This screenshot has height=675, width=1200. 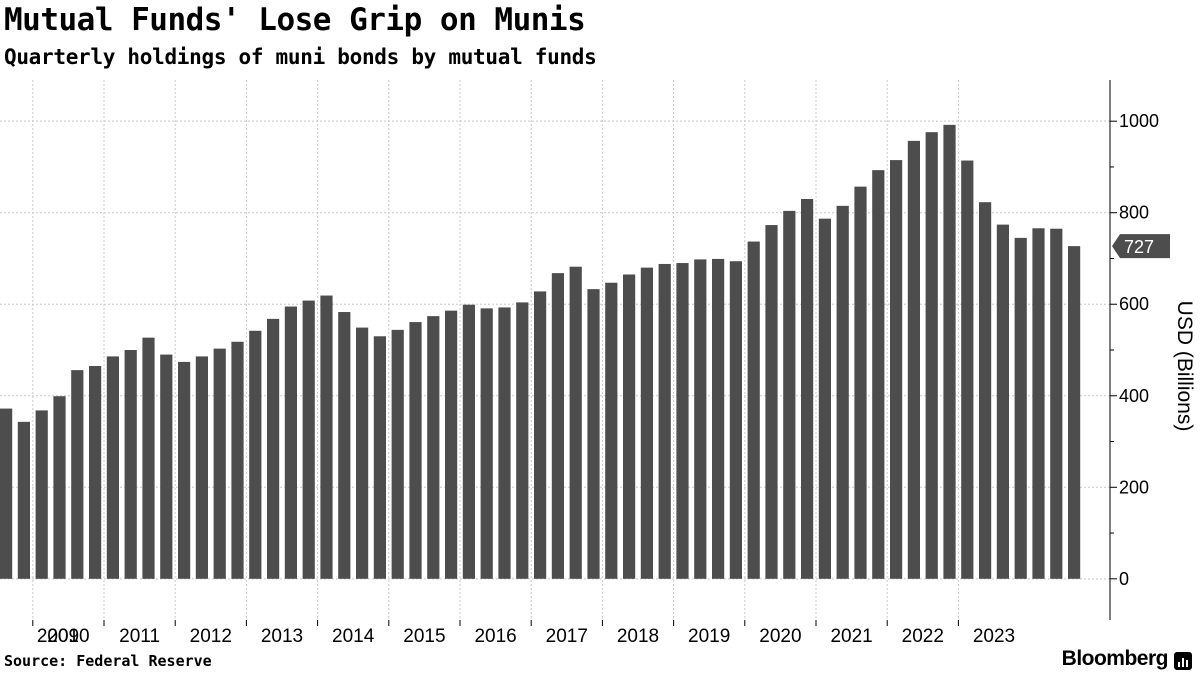 I want to click on y-tick-label: 200, so click(x=1134, y=487).